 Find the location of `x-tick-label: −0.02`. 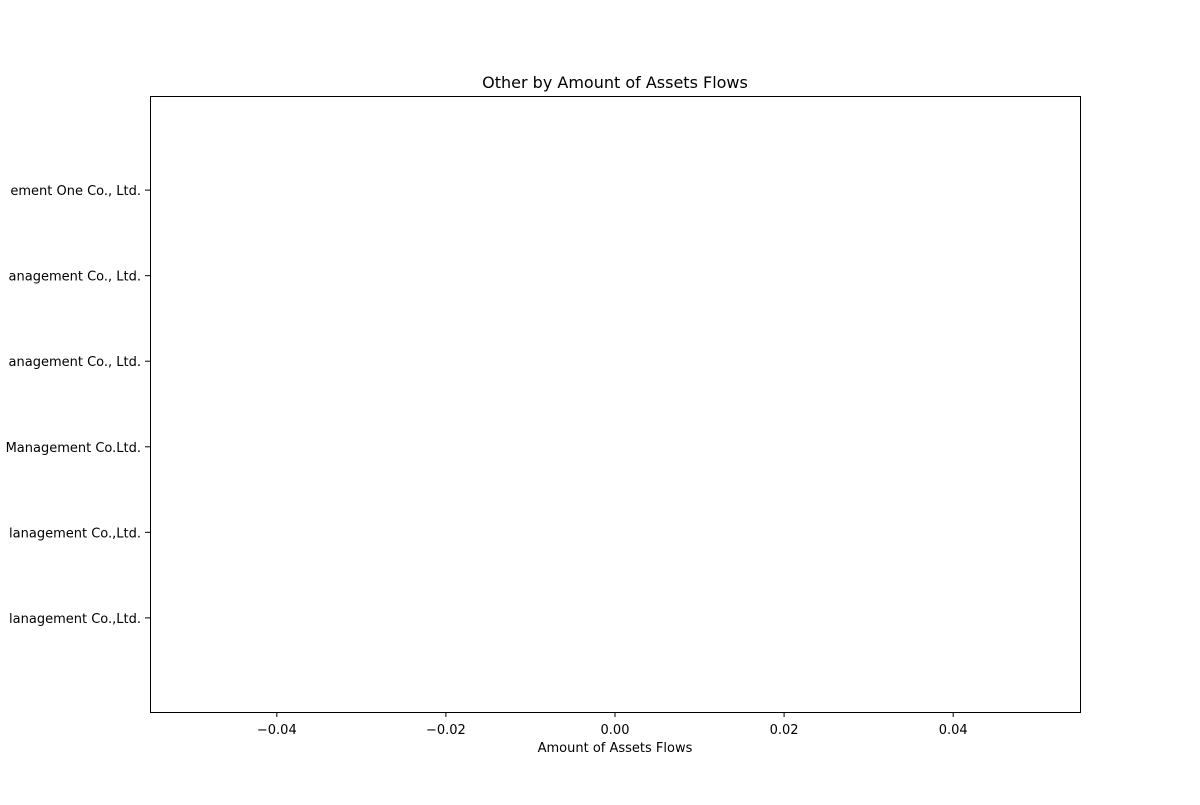

x-tick-label: −0.02 is located at coordinates (446, 730).